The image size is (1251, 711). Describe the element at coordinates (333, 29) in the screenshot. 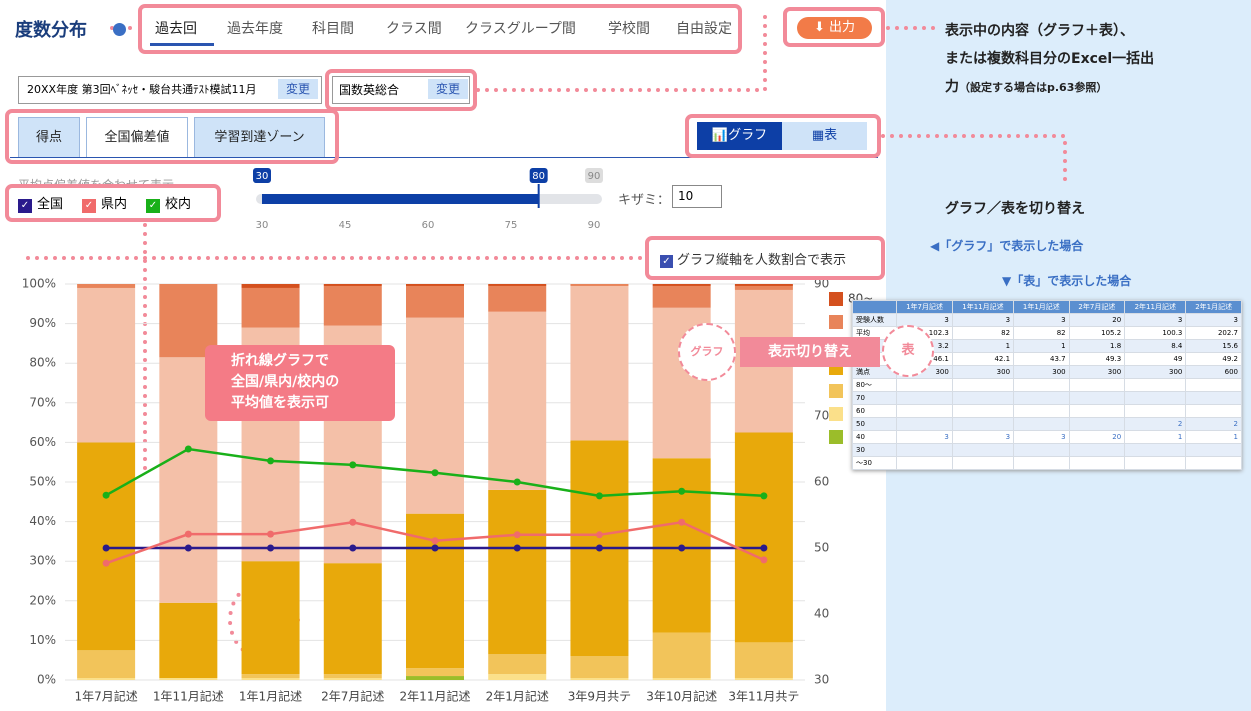

I see `tab: 科目間` at that location.